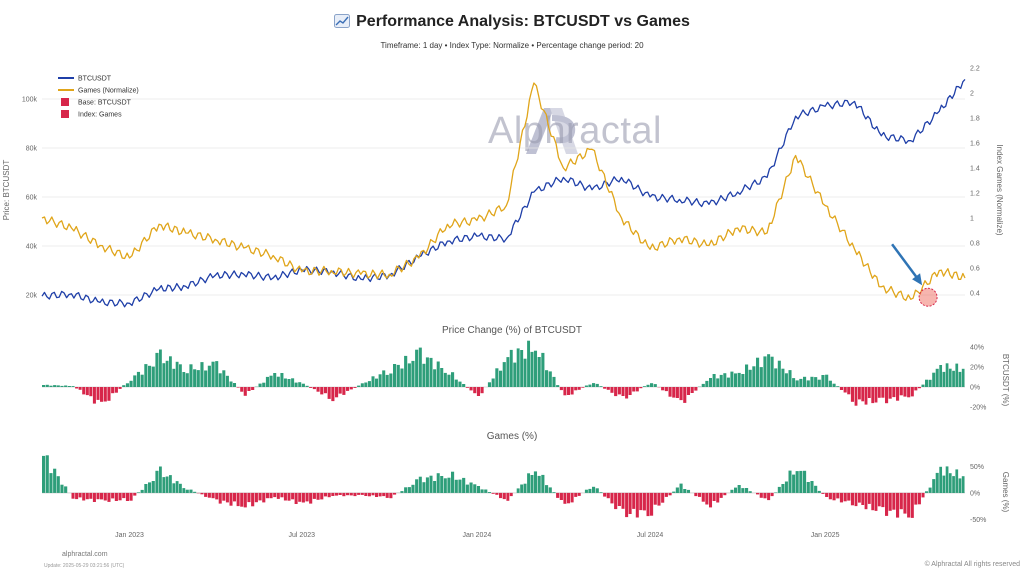 The width and height of the screenshot is (1024, 576). I want to click on y-tick-btcusdt: 0%, so click(975, 388).